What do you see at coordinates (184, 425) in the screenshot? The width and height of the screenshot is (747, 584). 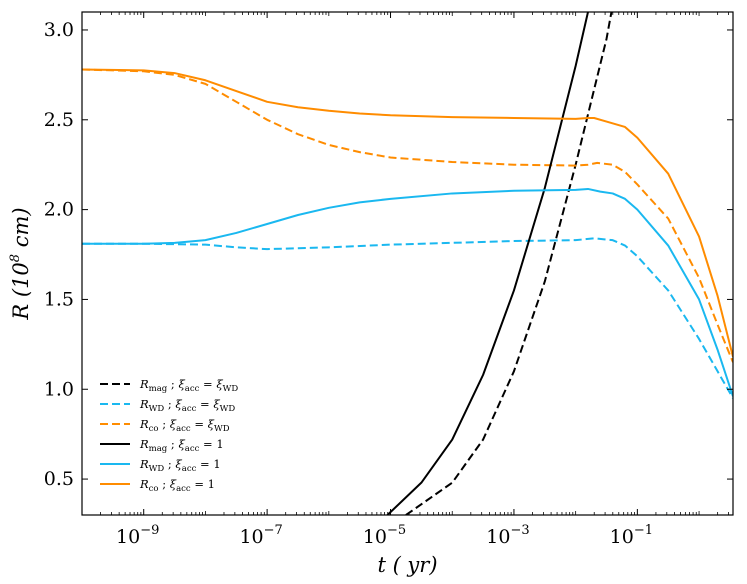 I see `legend-label-r_co_wd: Rco ; ξacc = ξWD` at bounding box center [184, 425].